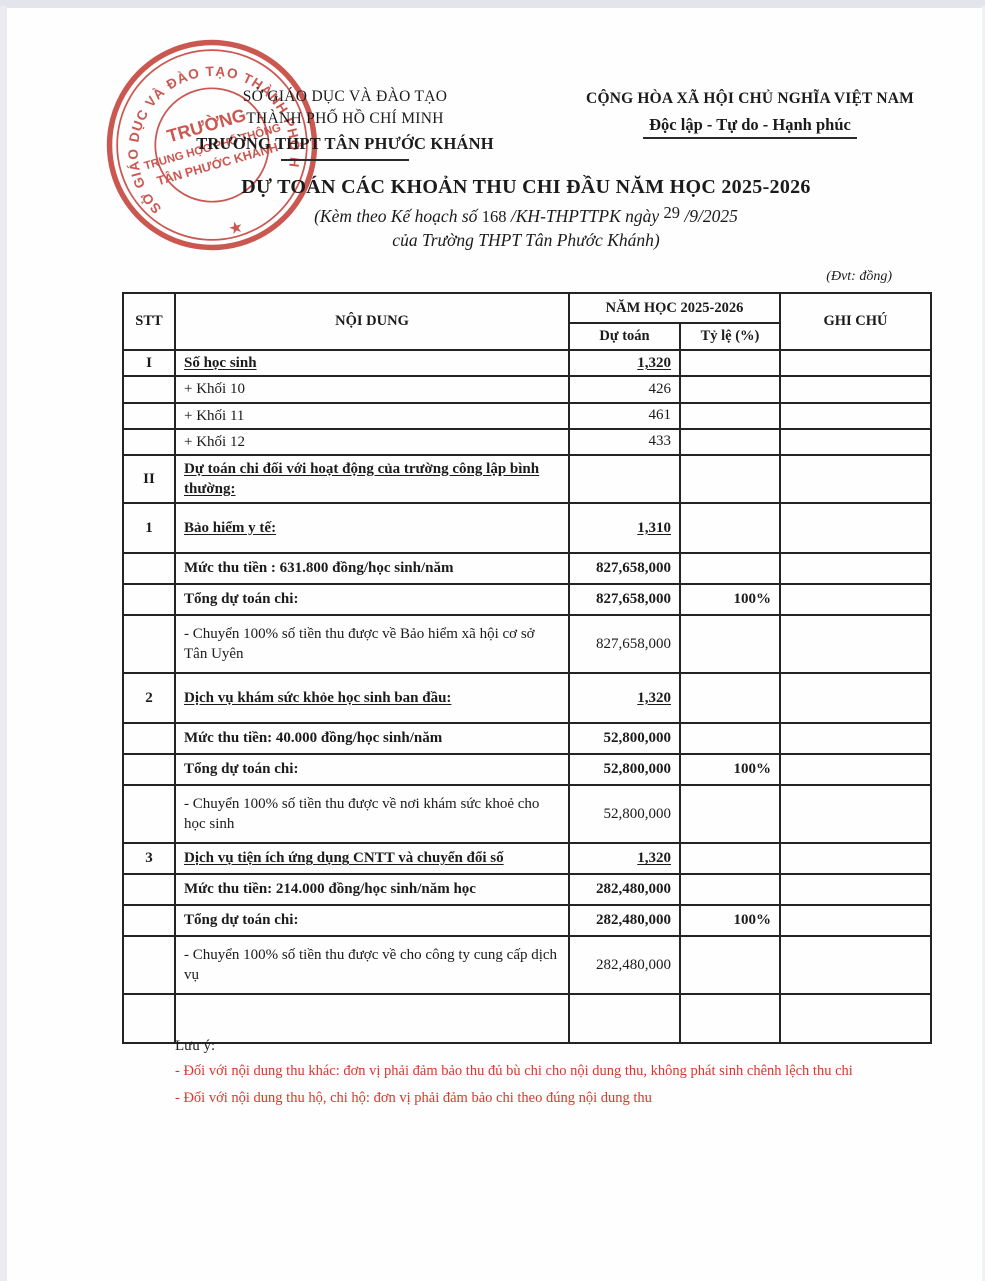 The height and width of the screenshot is (1281, 985). What do you see at coordinates (750, 127) in the screenshot?
I see `national-motto-line2: Độc lập - Tự do - Hạnh phúc` at bounding box center [750, 127].